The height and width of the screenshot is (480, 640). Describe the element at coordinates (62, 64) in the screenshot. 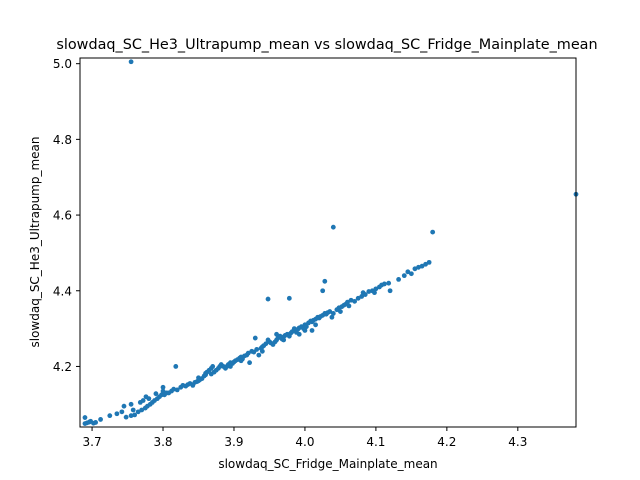

I see `y-tick-label: 5.0` at that location.